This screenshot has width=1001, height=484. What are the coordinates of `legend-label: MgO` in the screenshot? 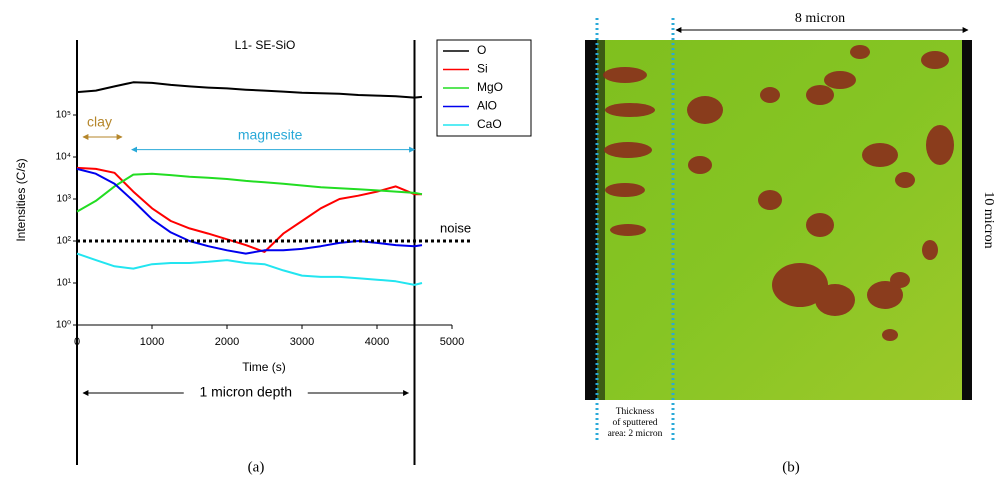 It's located at (490, 87).